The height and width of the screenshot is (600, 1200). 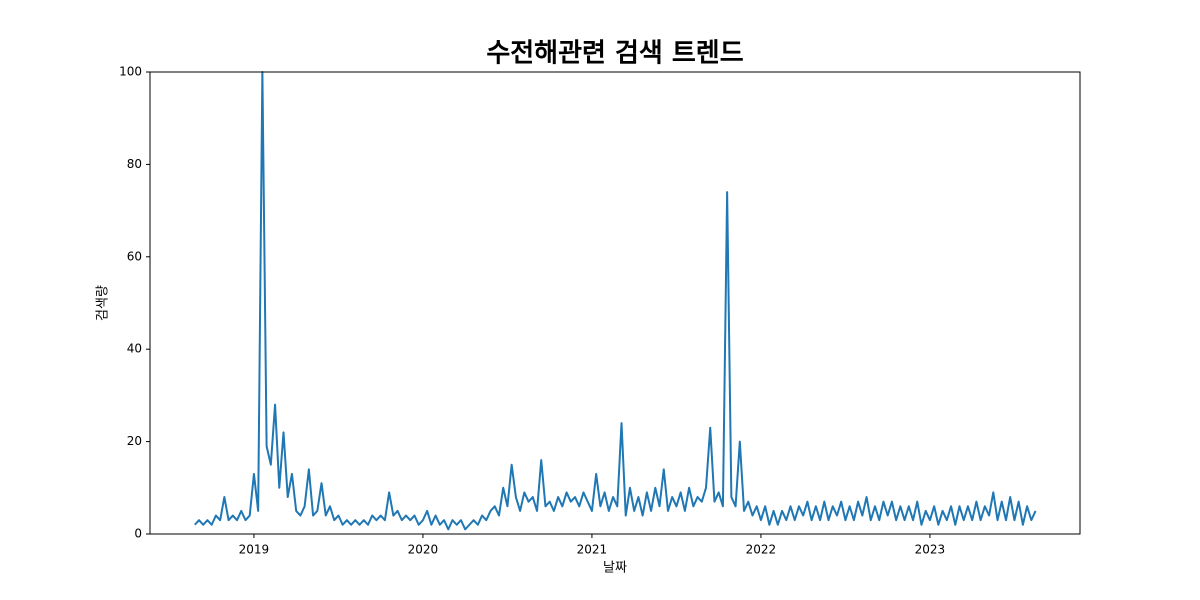 I want to click on x-axis-label: 날짜, so click(x=615, y=568).